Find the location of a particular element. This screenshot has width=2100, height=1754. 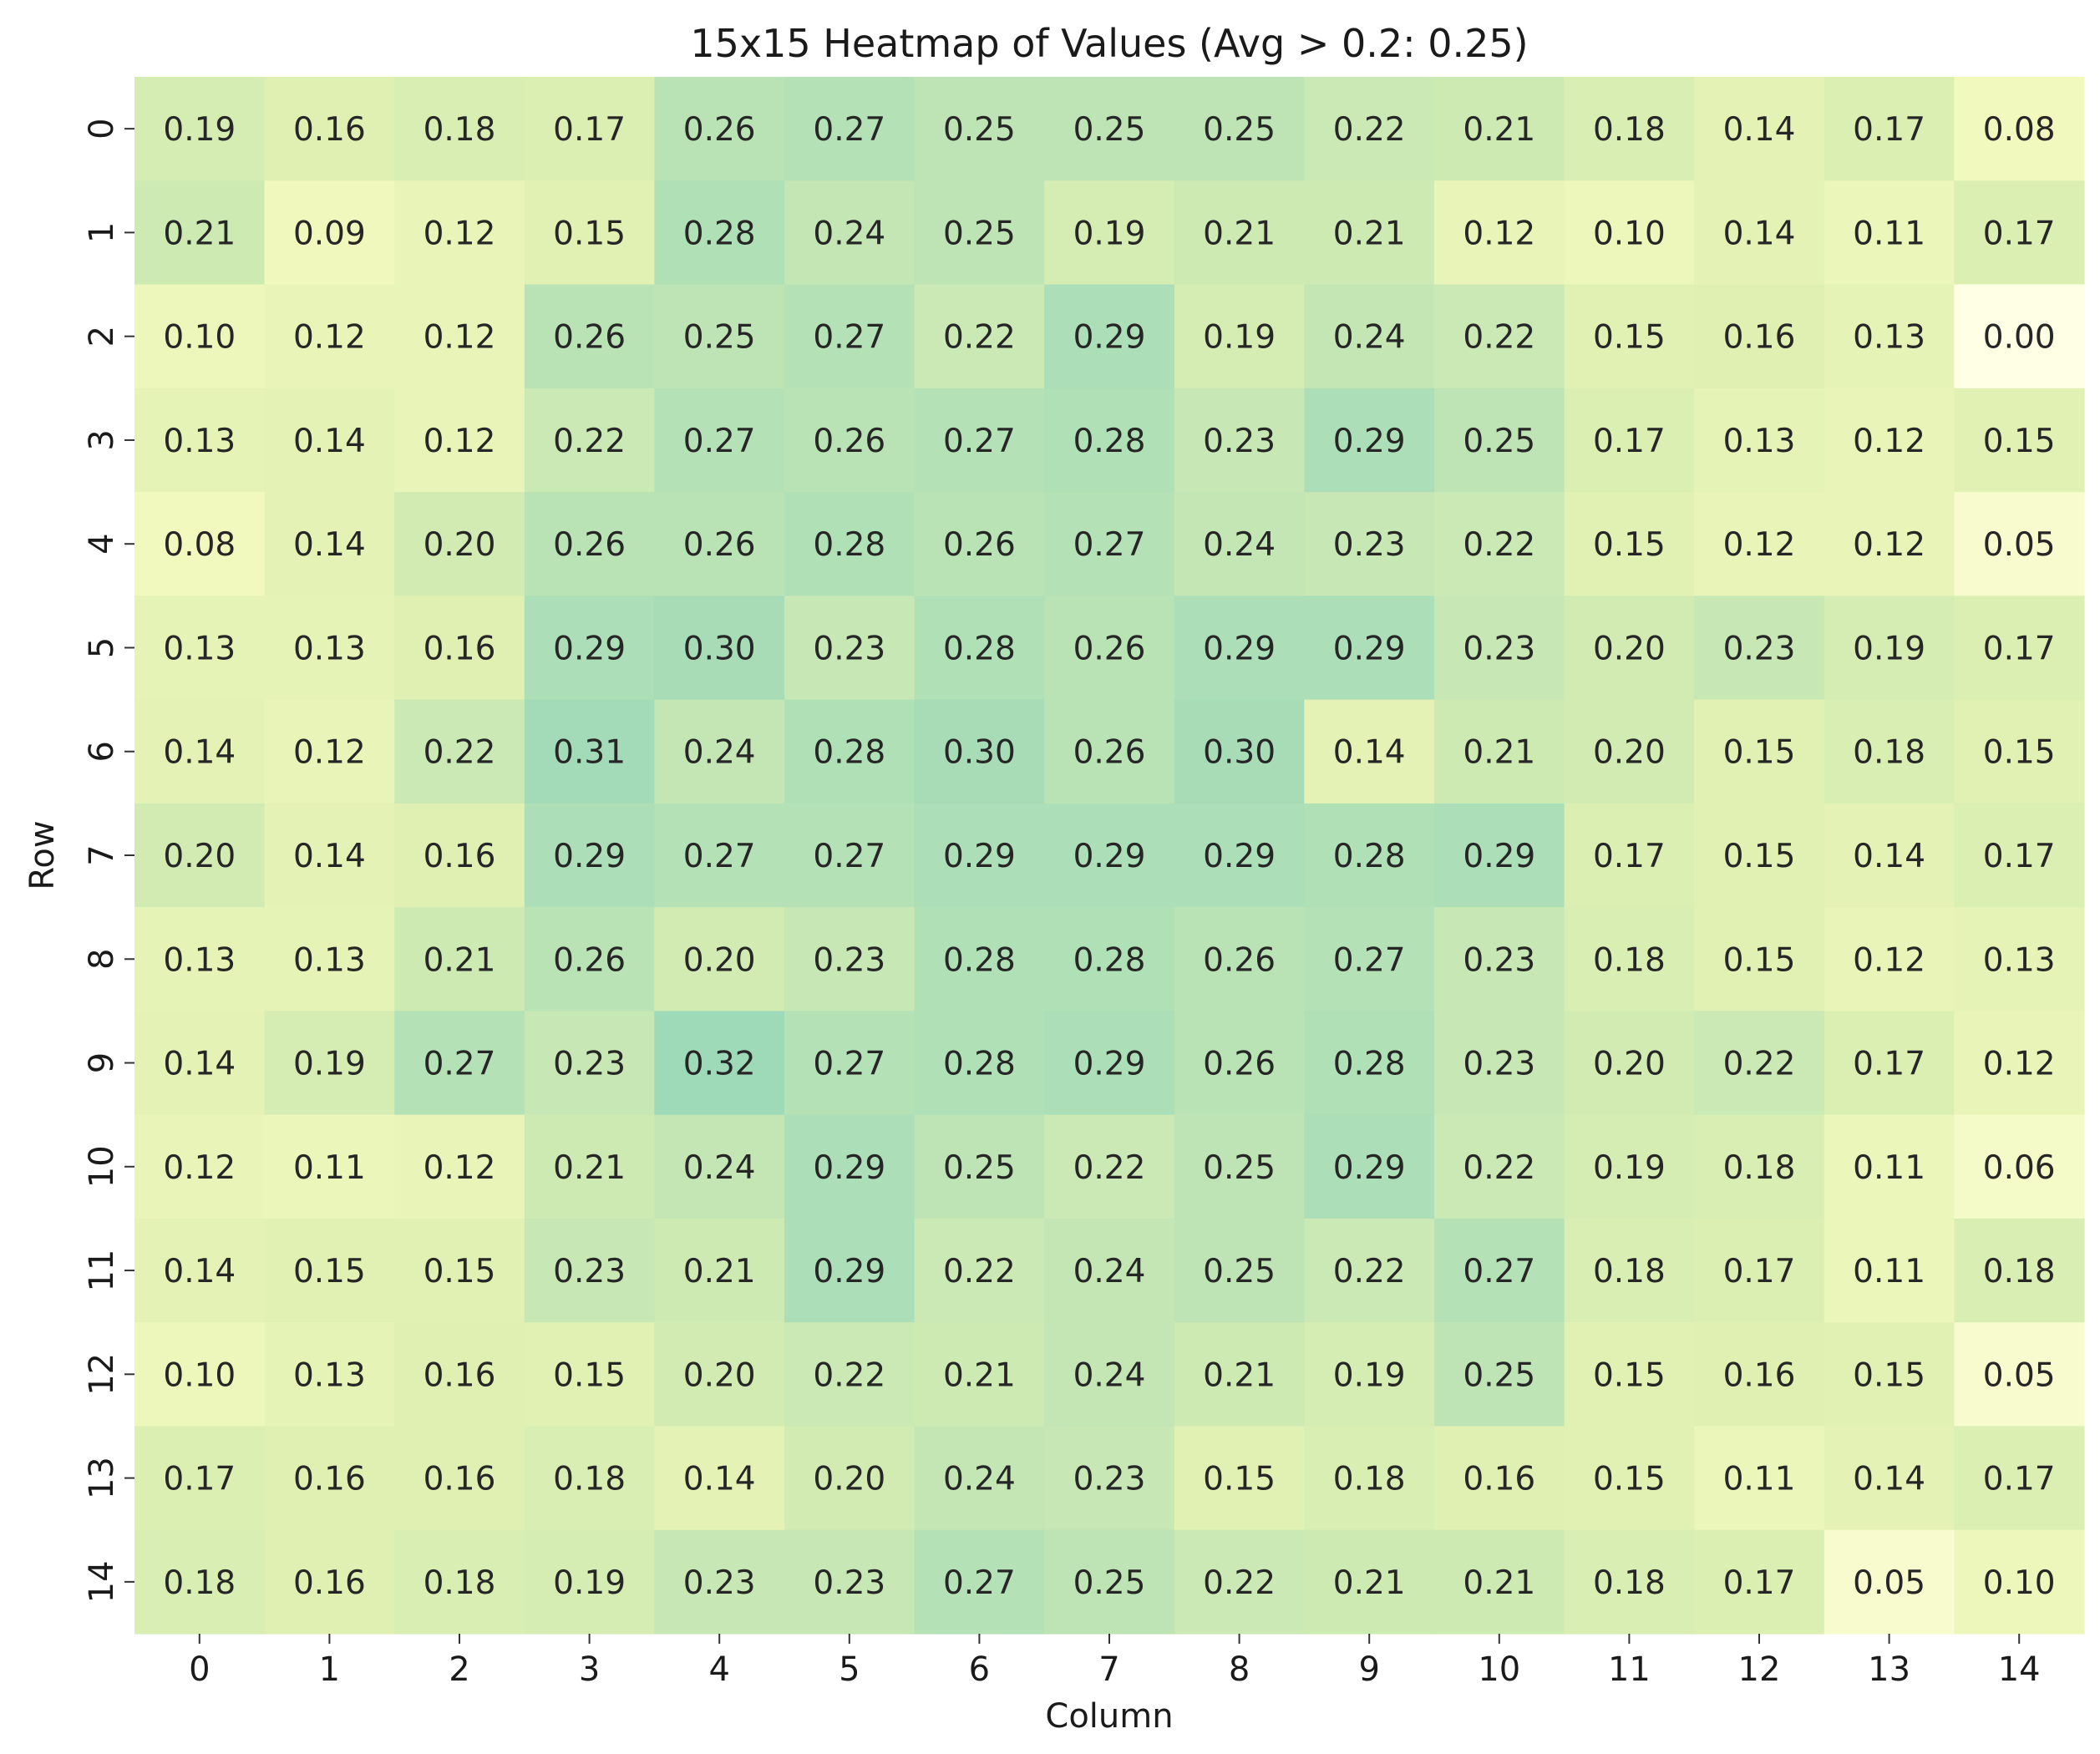

heatmap-cell-r13-c4: 0.14 is located at coordinates (719, 1478).